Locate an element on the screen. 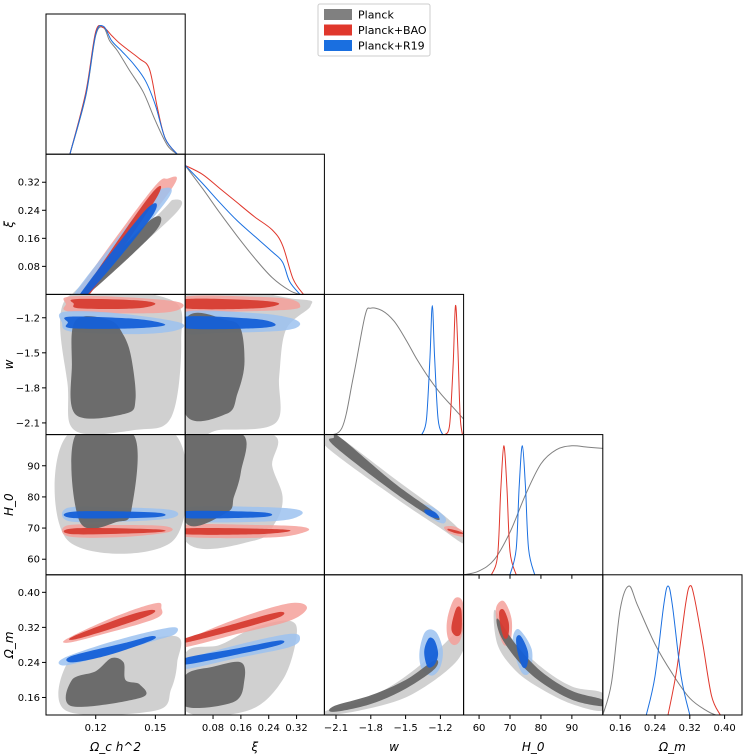 The height and width of the screenshot is (755, 748). marginal-curve-planck-bao-w is located at coordinates (453, 370).